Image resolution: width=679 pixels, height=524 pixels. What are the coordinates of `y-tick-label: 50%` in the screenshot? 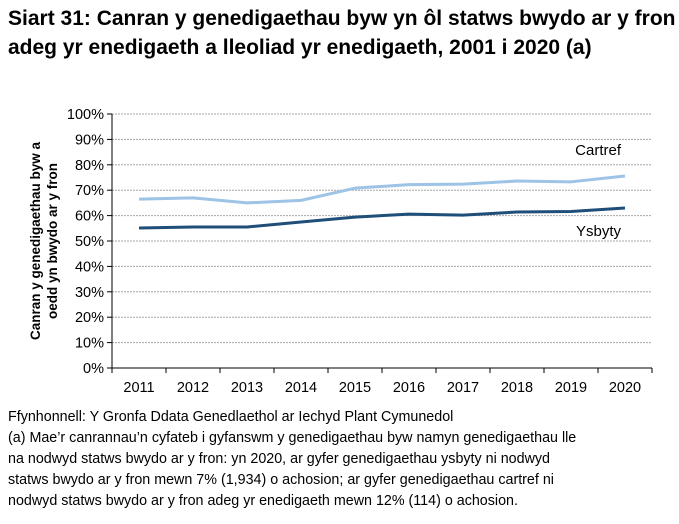 It's located at (89, 242).